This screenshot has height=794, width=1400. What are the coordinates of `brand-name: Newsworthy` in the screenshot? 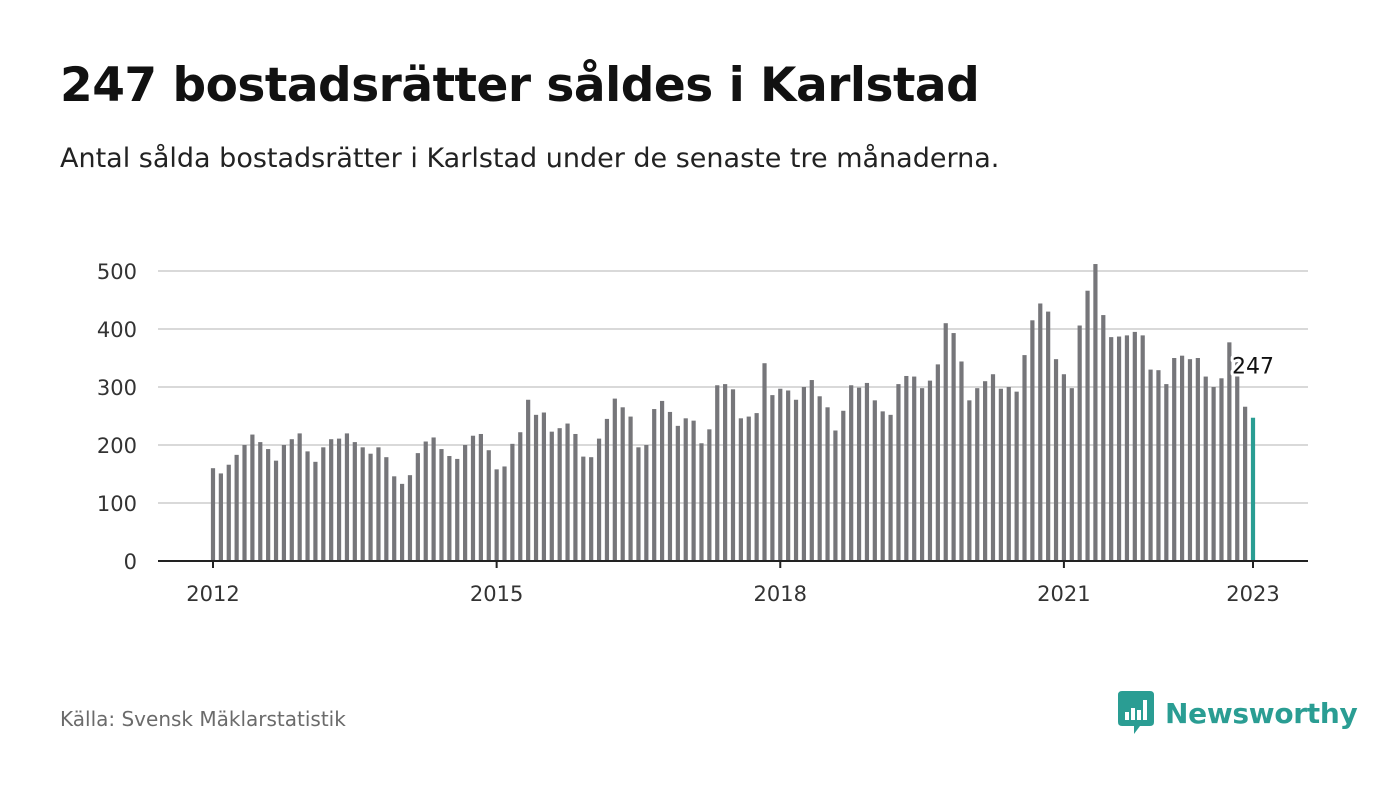 It's located at (1261, 713).